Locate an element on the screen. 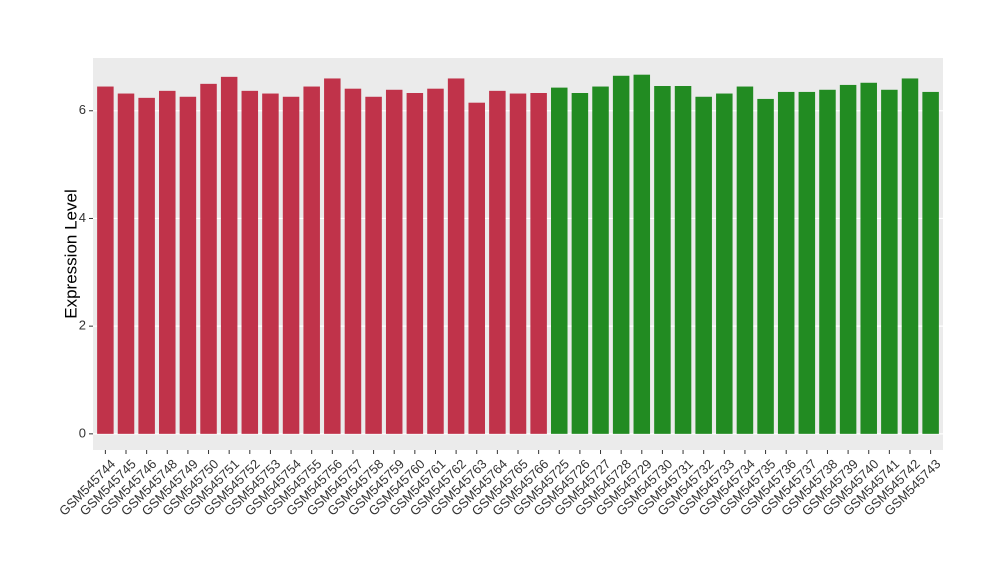 This screenshot has width=1000, height=585. y-tick-label: 0 is located at coordinates (82, 432).